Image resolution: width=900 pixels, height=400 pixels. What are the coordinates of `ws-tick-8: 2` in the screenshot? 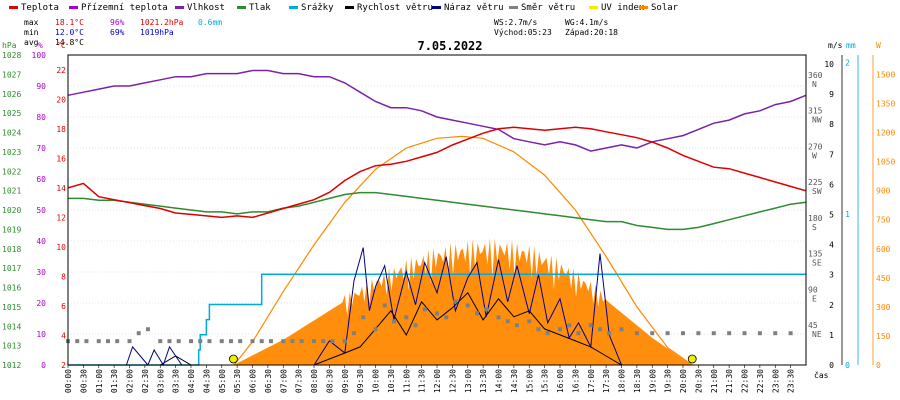 It's located at (831, 305).